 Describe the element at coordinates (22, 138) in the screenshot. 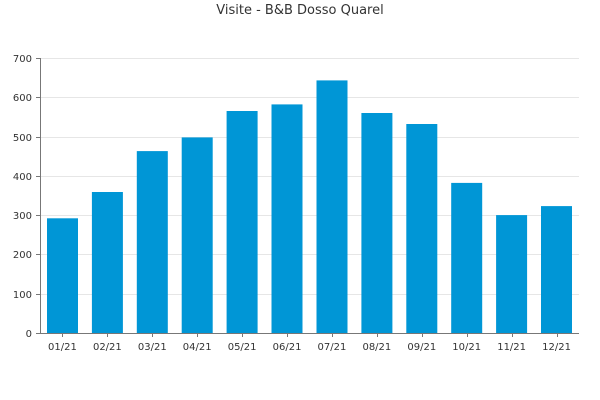

I see `y-tick-label: 500` at that location.